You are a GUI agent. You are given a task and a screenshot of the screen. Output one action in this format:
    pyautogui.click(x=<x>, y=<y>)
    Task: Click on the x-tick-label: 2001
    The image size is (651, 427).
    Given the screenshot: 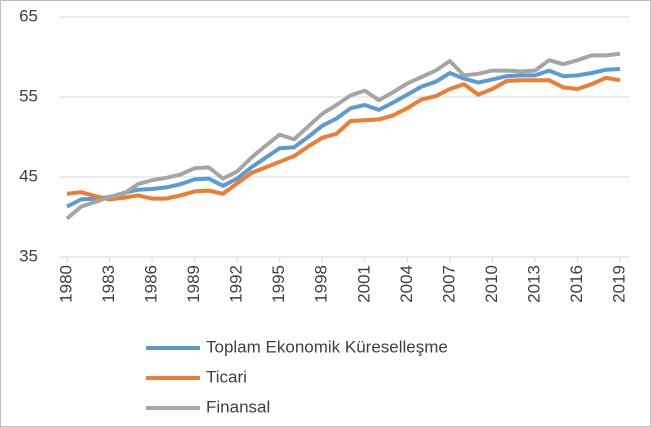 What is the action you would take?
    pyautogui.click(x=363, y=284)
    